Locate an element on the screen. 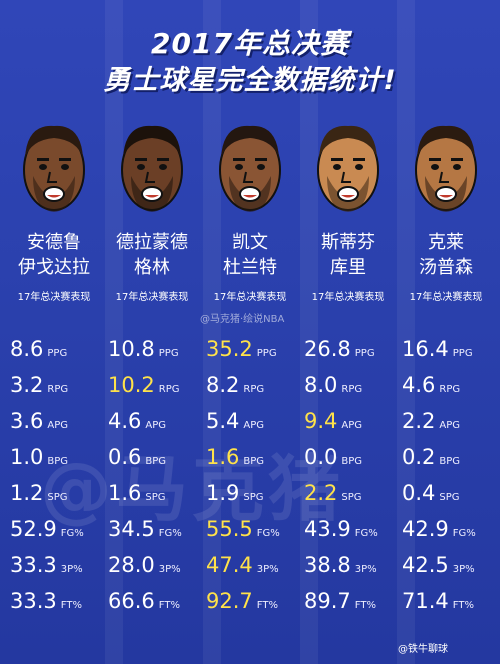 The height and width of the screenshot is (664, 500). stat-value: 16.4 is located at coordinates (425, 349).